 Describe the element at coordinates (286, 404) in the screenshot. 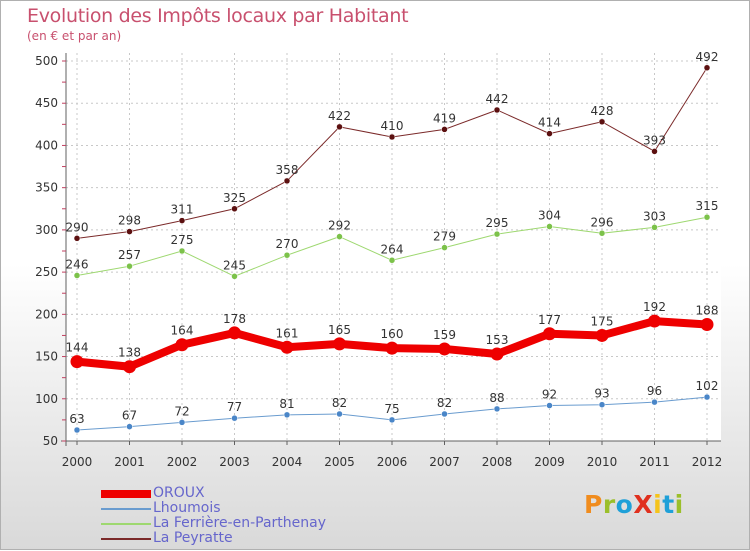

I see `data-label-lhoumois: 81` at that location.